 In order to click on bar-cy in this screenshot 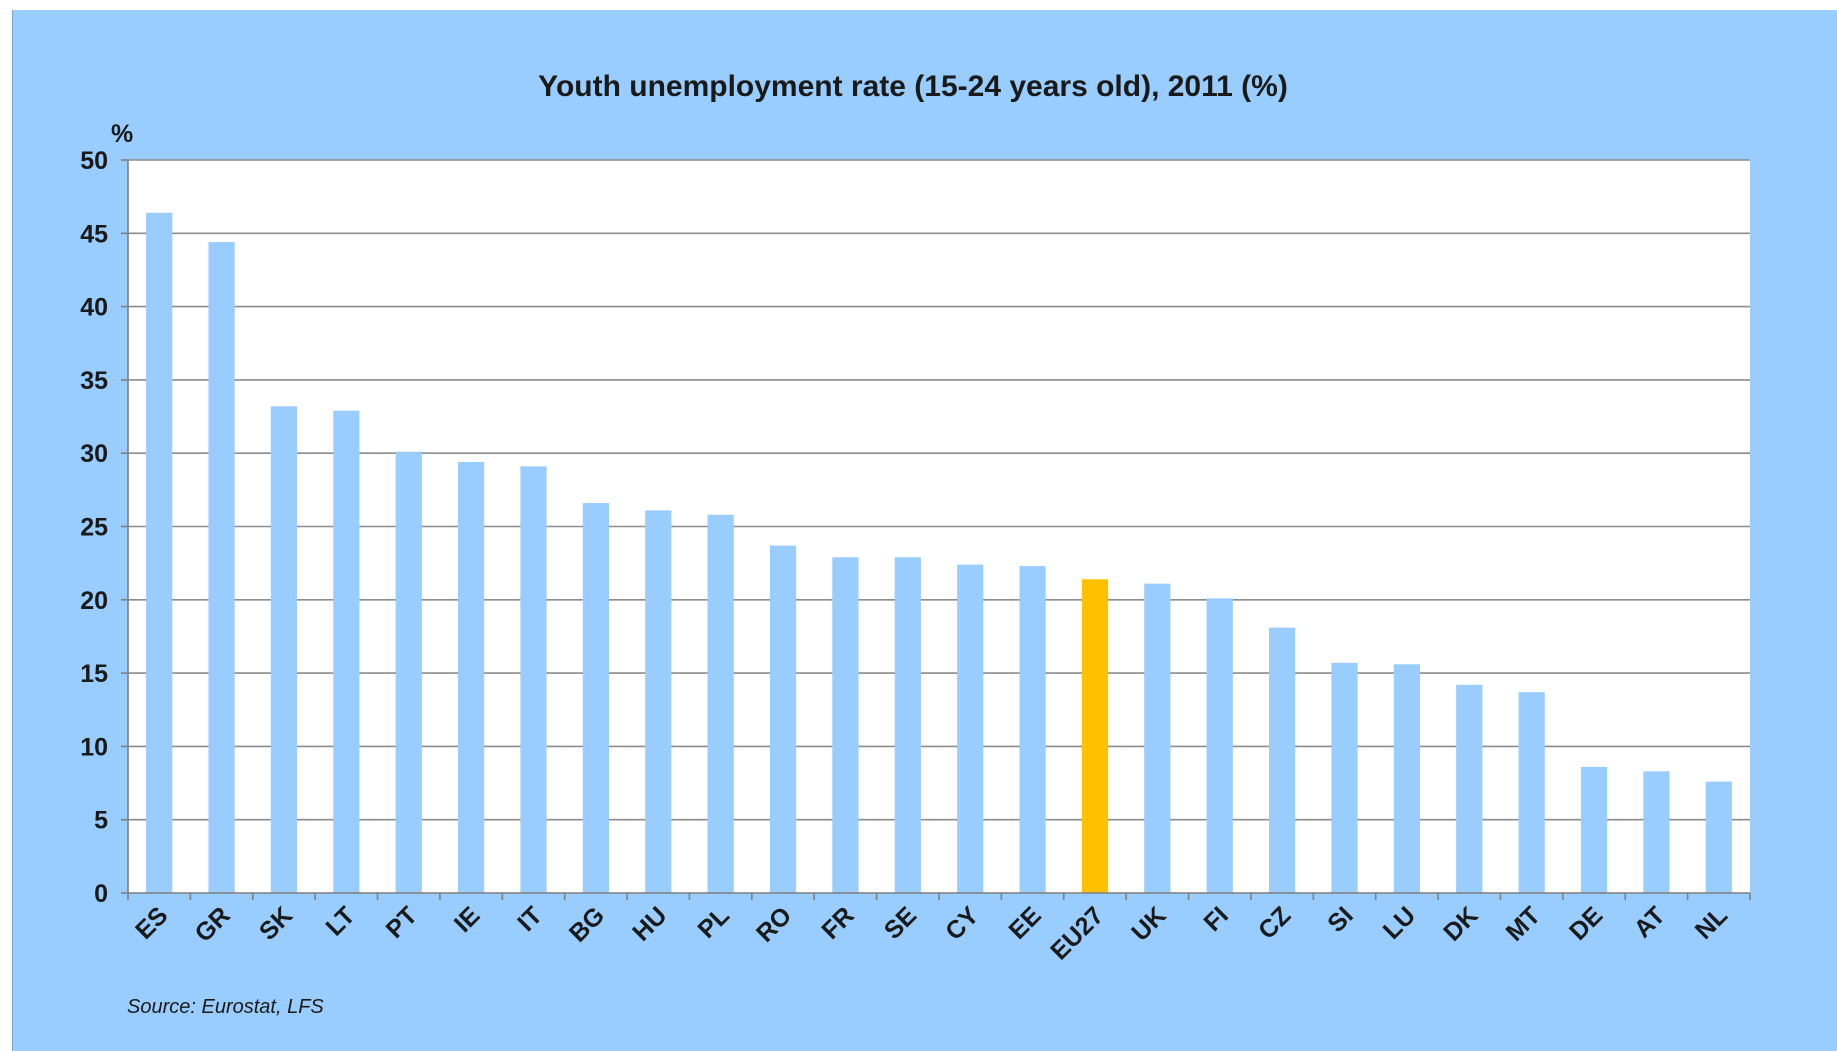, I will do `click(970, 728)`.